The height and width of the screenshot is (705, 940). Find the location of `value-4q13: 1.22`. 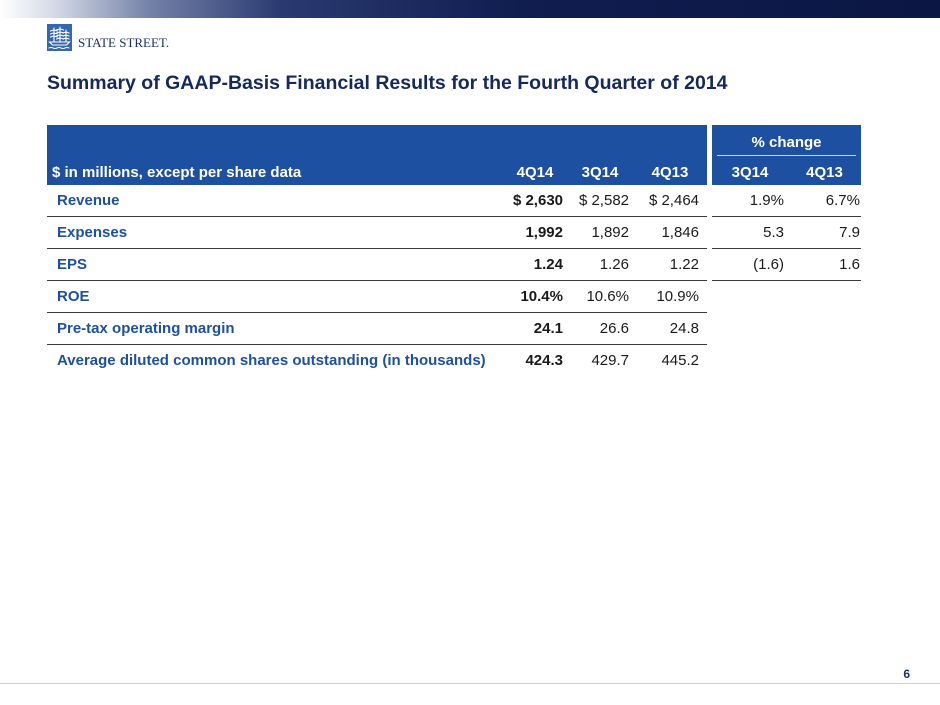

value-4q13: 1.22 is located at coordinates (670, 265).